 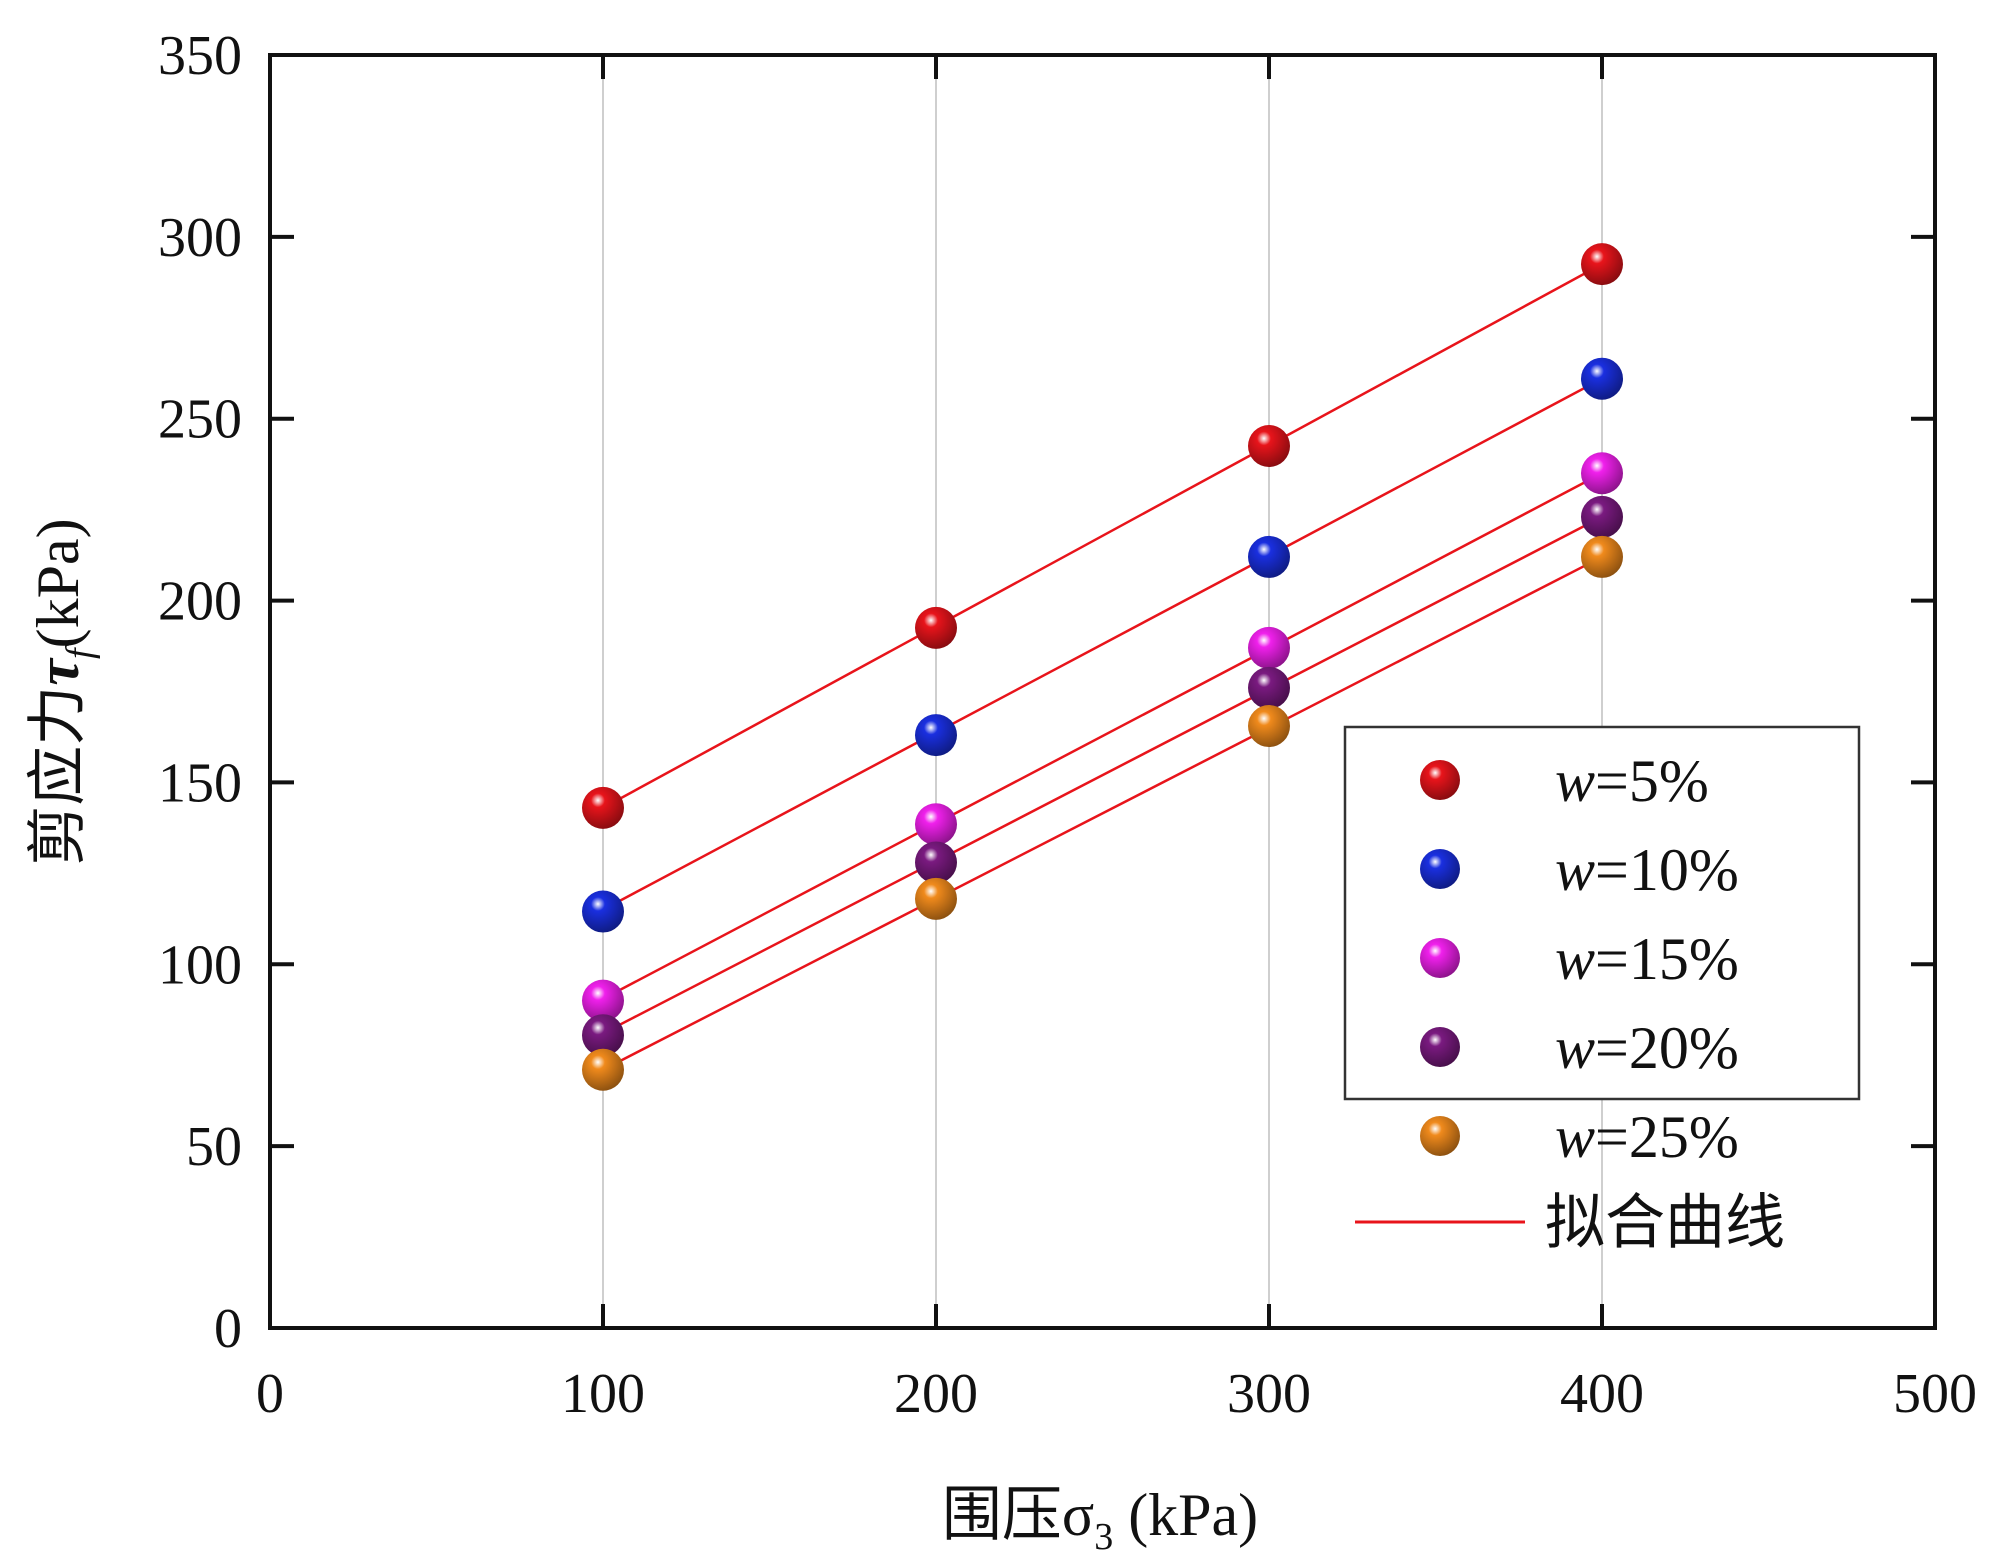 I want to click on x-axis-title: 围压σ3 (kPa), so click(x=1100, y=1520).